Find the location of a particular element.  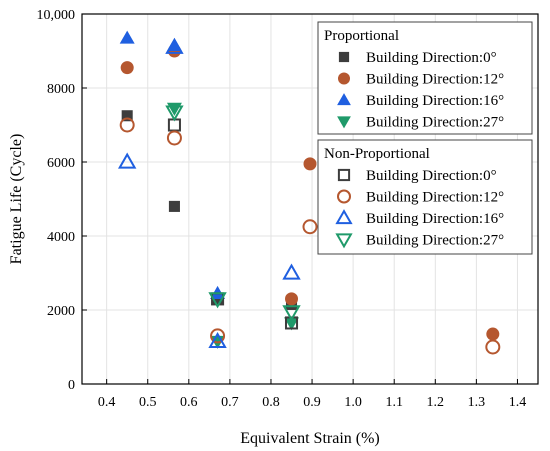

x-tick-label: 0.6 is located at coordinates (189, 402).